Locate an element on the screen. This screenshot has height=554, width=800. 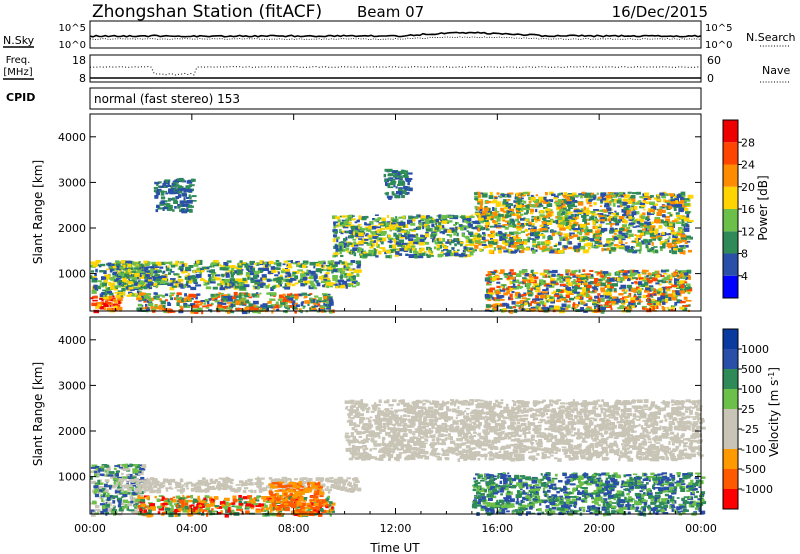
colorbar-swatch is located at coordinates (730, 220).